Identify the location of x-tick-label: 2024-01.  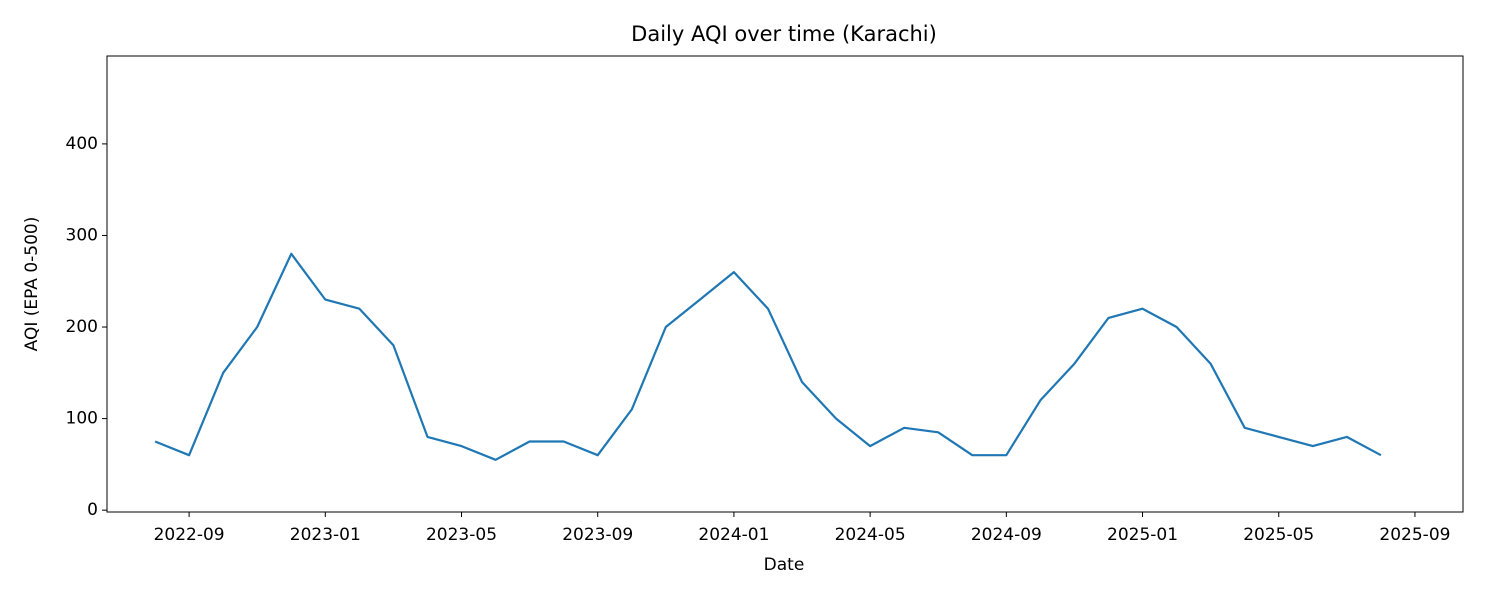
(733, 535).